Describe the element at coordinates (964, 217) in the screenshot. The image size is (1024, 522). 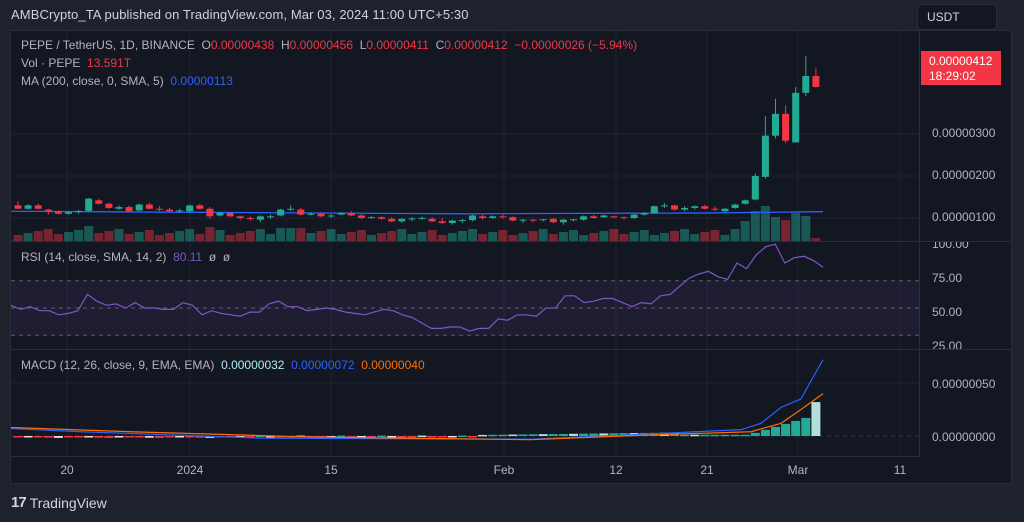
I see `price-tick: 0.00000100` at that location.